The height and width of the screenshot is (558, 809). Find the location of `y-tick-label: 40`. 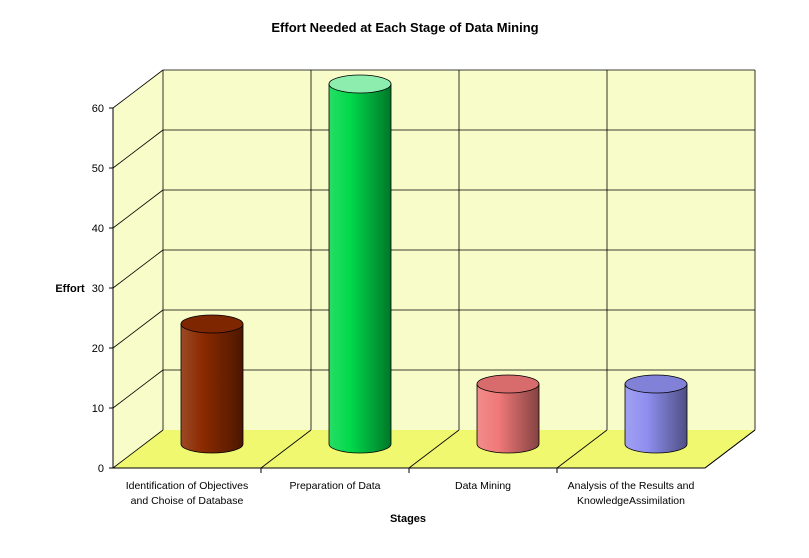

y-tick-label: 40 is located at coordinates (98, 229).